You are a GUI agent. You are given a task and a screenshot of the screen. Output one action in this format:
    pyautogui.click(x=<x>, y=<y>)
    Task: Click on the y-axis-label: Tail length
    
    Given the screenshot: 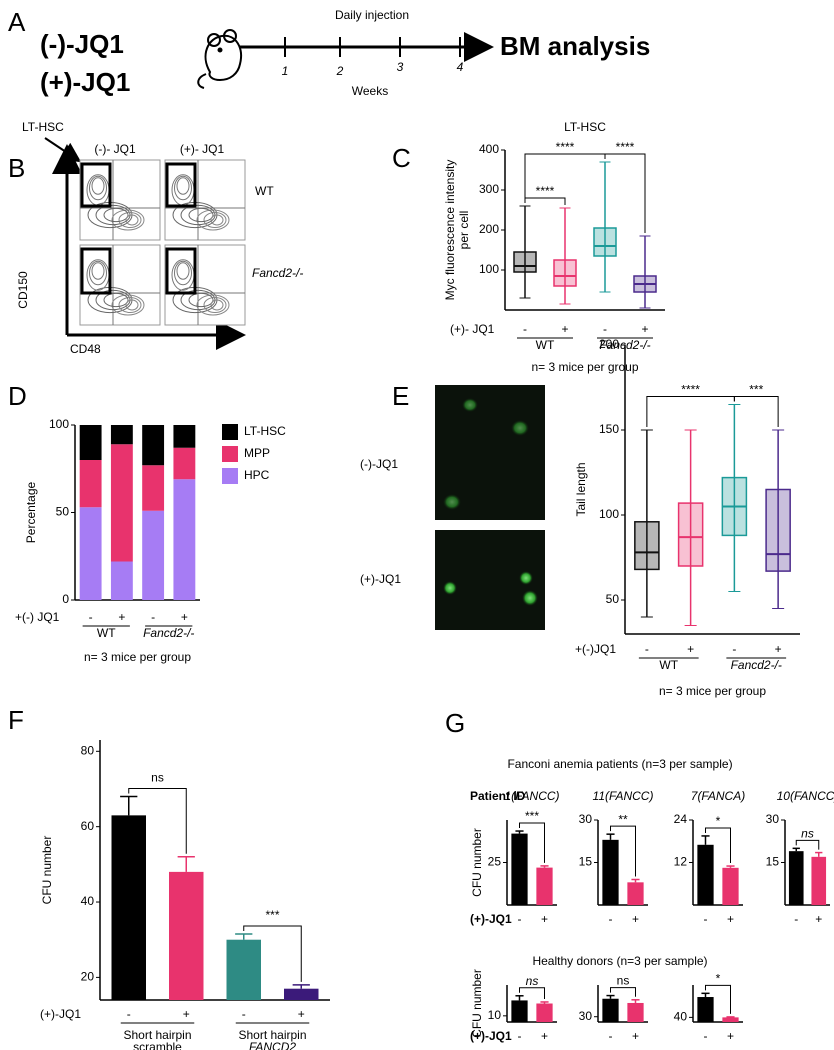 What is the action you would take?
    pyautogui.click(x=581, y=489)
    